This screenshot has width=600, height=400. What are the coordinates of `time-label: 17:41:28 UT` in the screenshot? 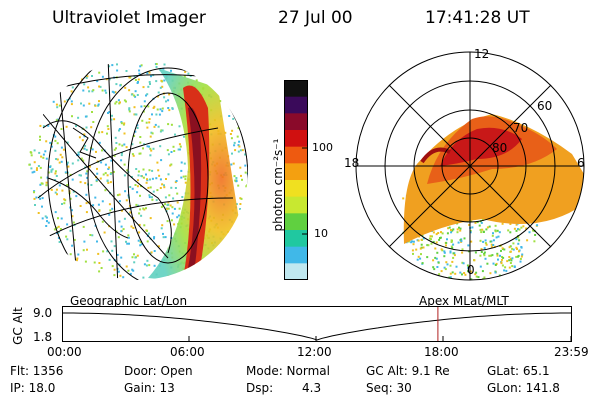 It's located at (477, 18).